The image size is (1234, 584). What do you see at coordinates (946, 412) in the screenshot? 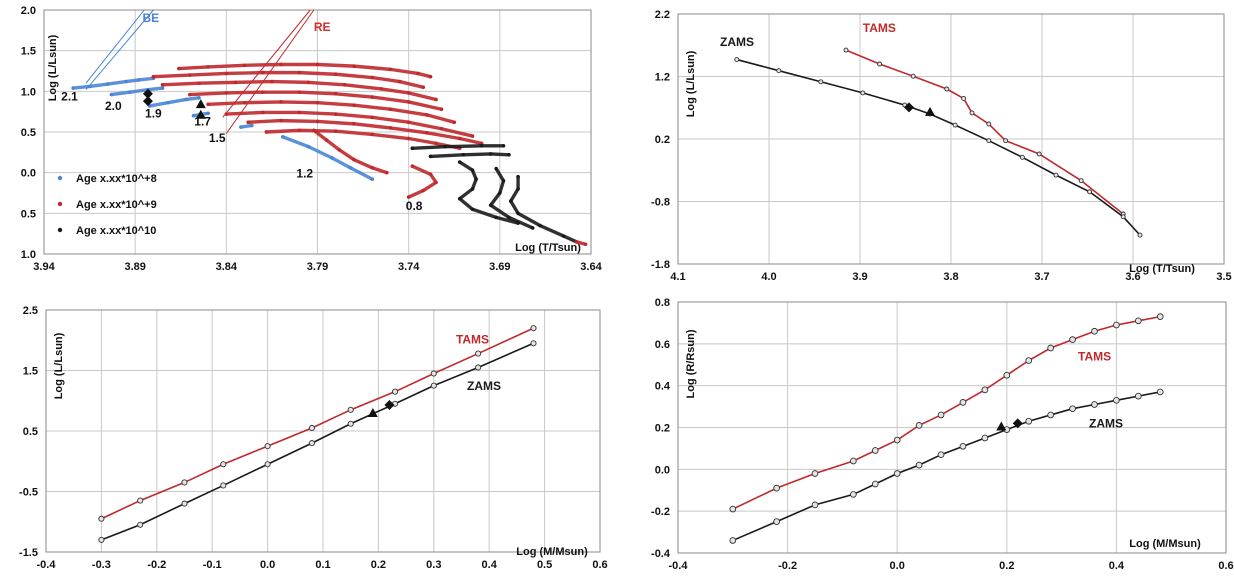
I see `tams-series-line` at bounding box center [946, 412].